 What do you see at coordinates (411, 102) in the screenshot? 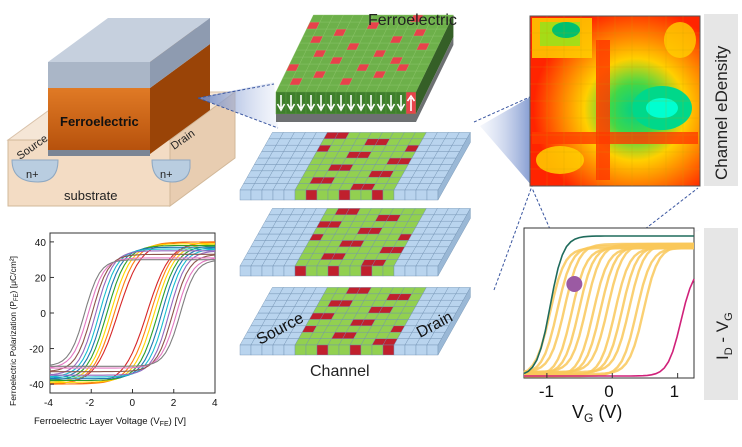
I see `polarization-up-arrow` at bounding box center [411, 102].